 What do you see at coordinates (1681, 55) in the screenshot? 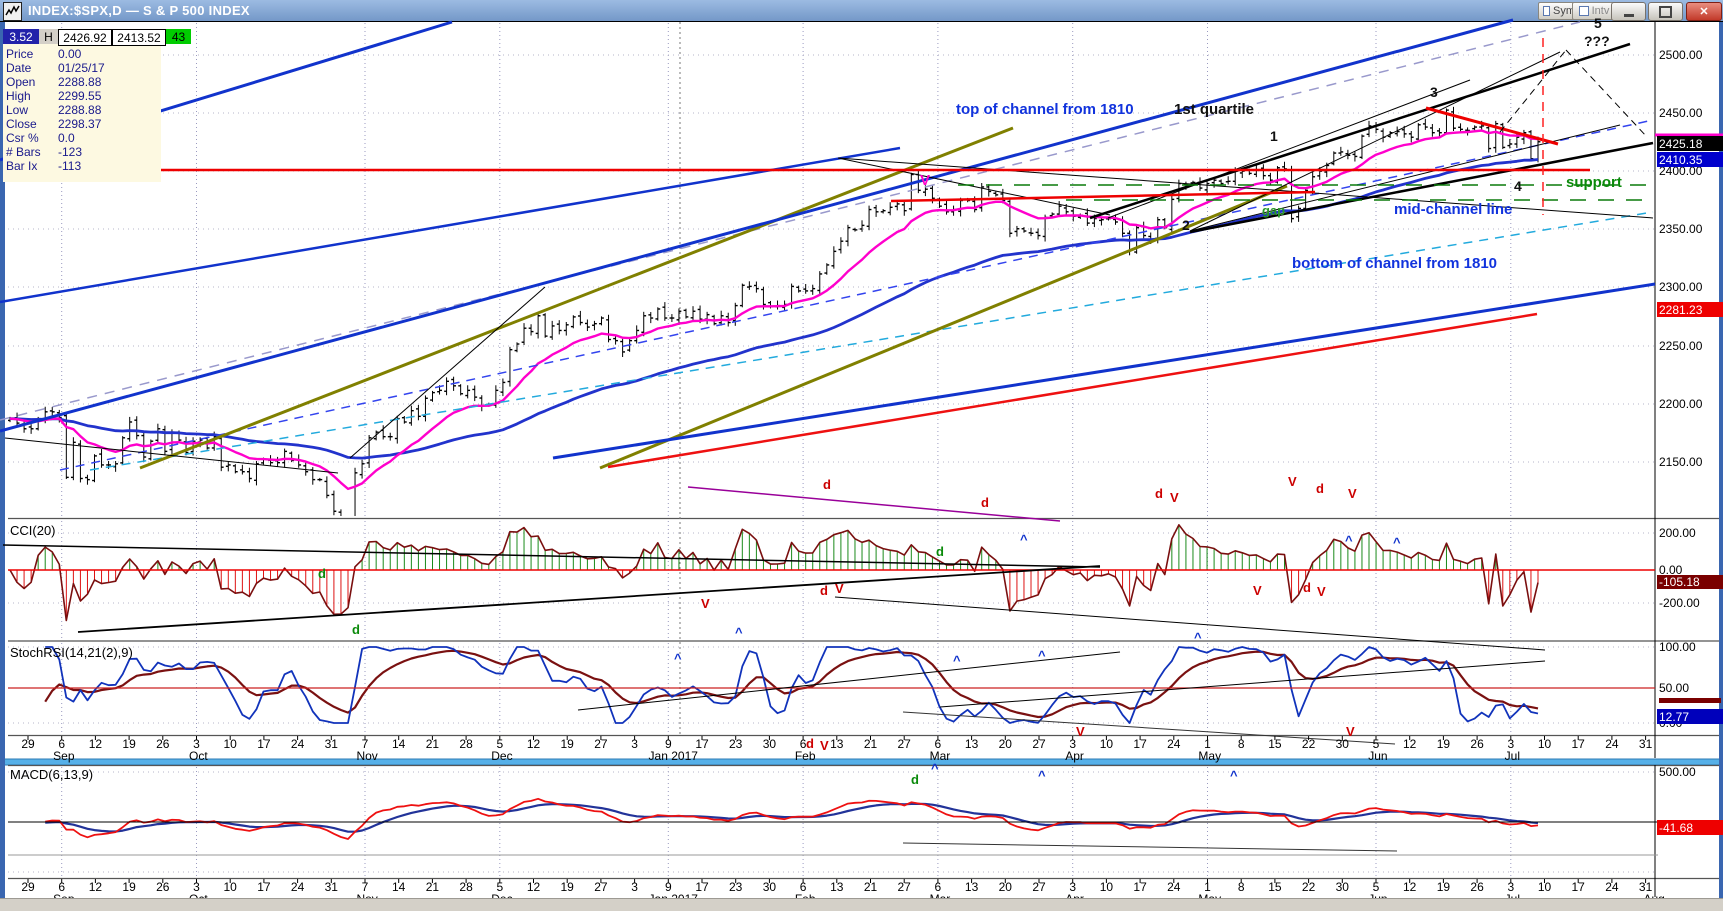
I see `price-axis-label: 2500.00` at bounding box center [1681, 55].